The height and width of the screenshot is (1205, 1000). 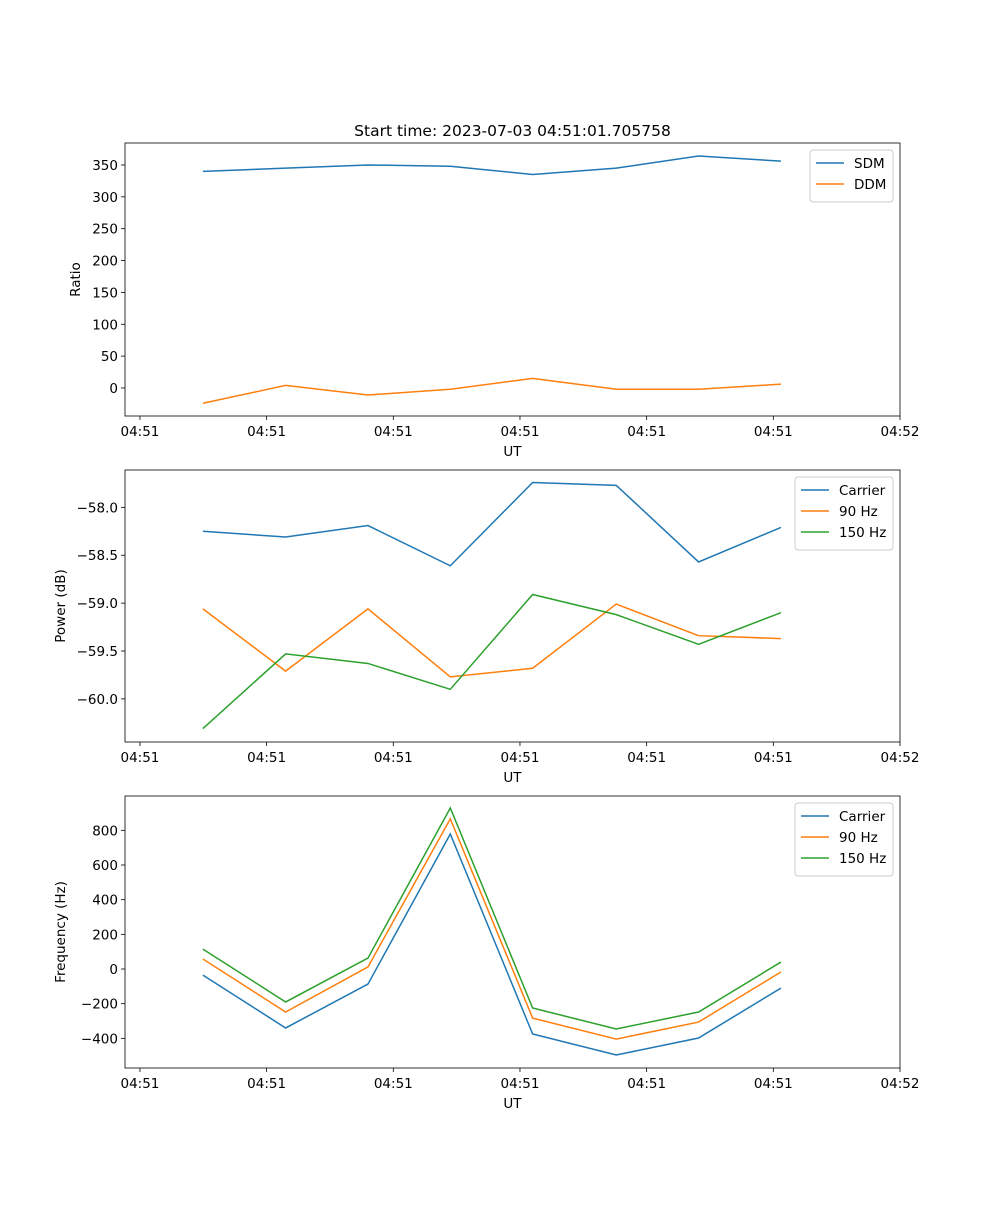 What do you see at coordinates (492, 390) in the screenshot?
I see `series-line-ddm` at bounding box center [492, 390].